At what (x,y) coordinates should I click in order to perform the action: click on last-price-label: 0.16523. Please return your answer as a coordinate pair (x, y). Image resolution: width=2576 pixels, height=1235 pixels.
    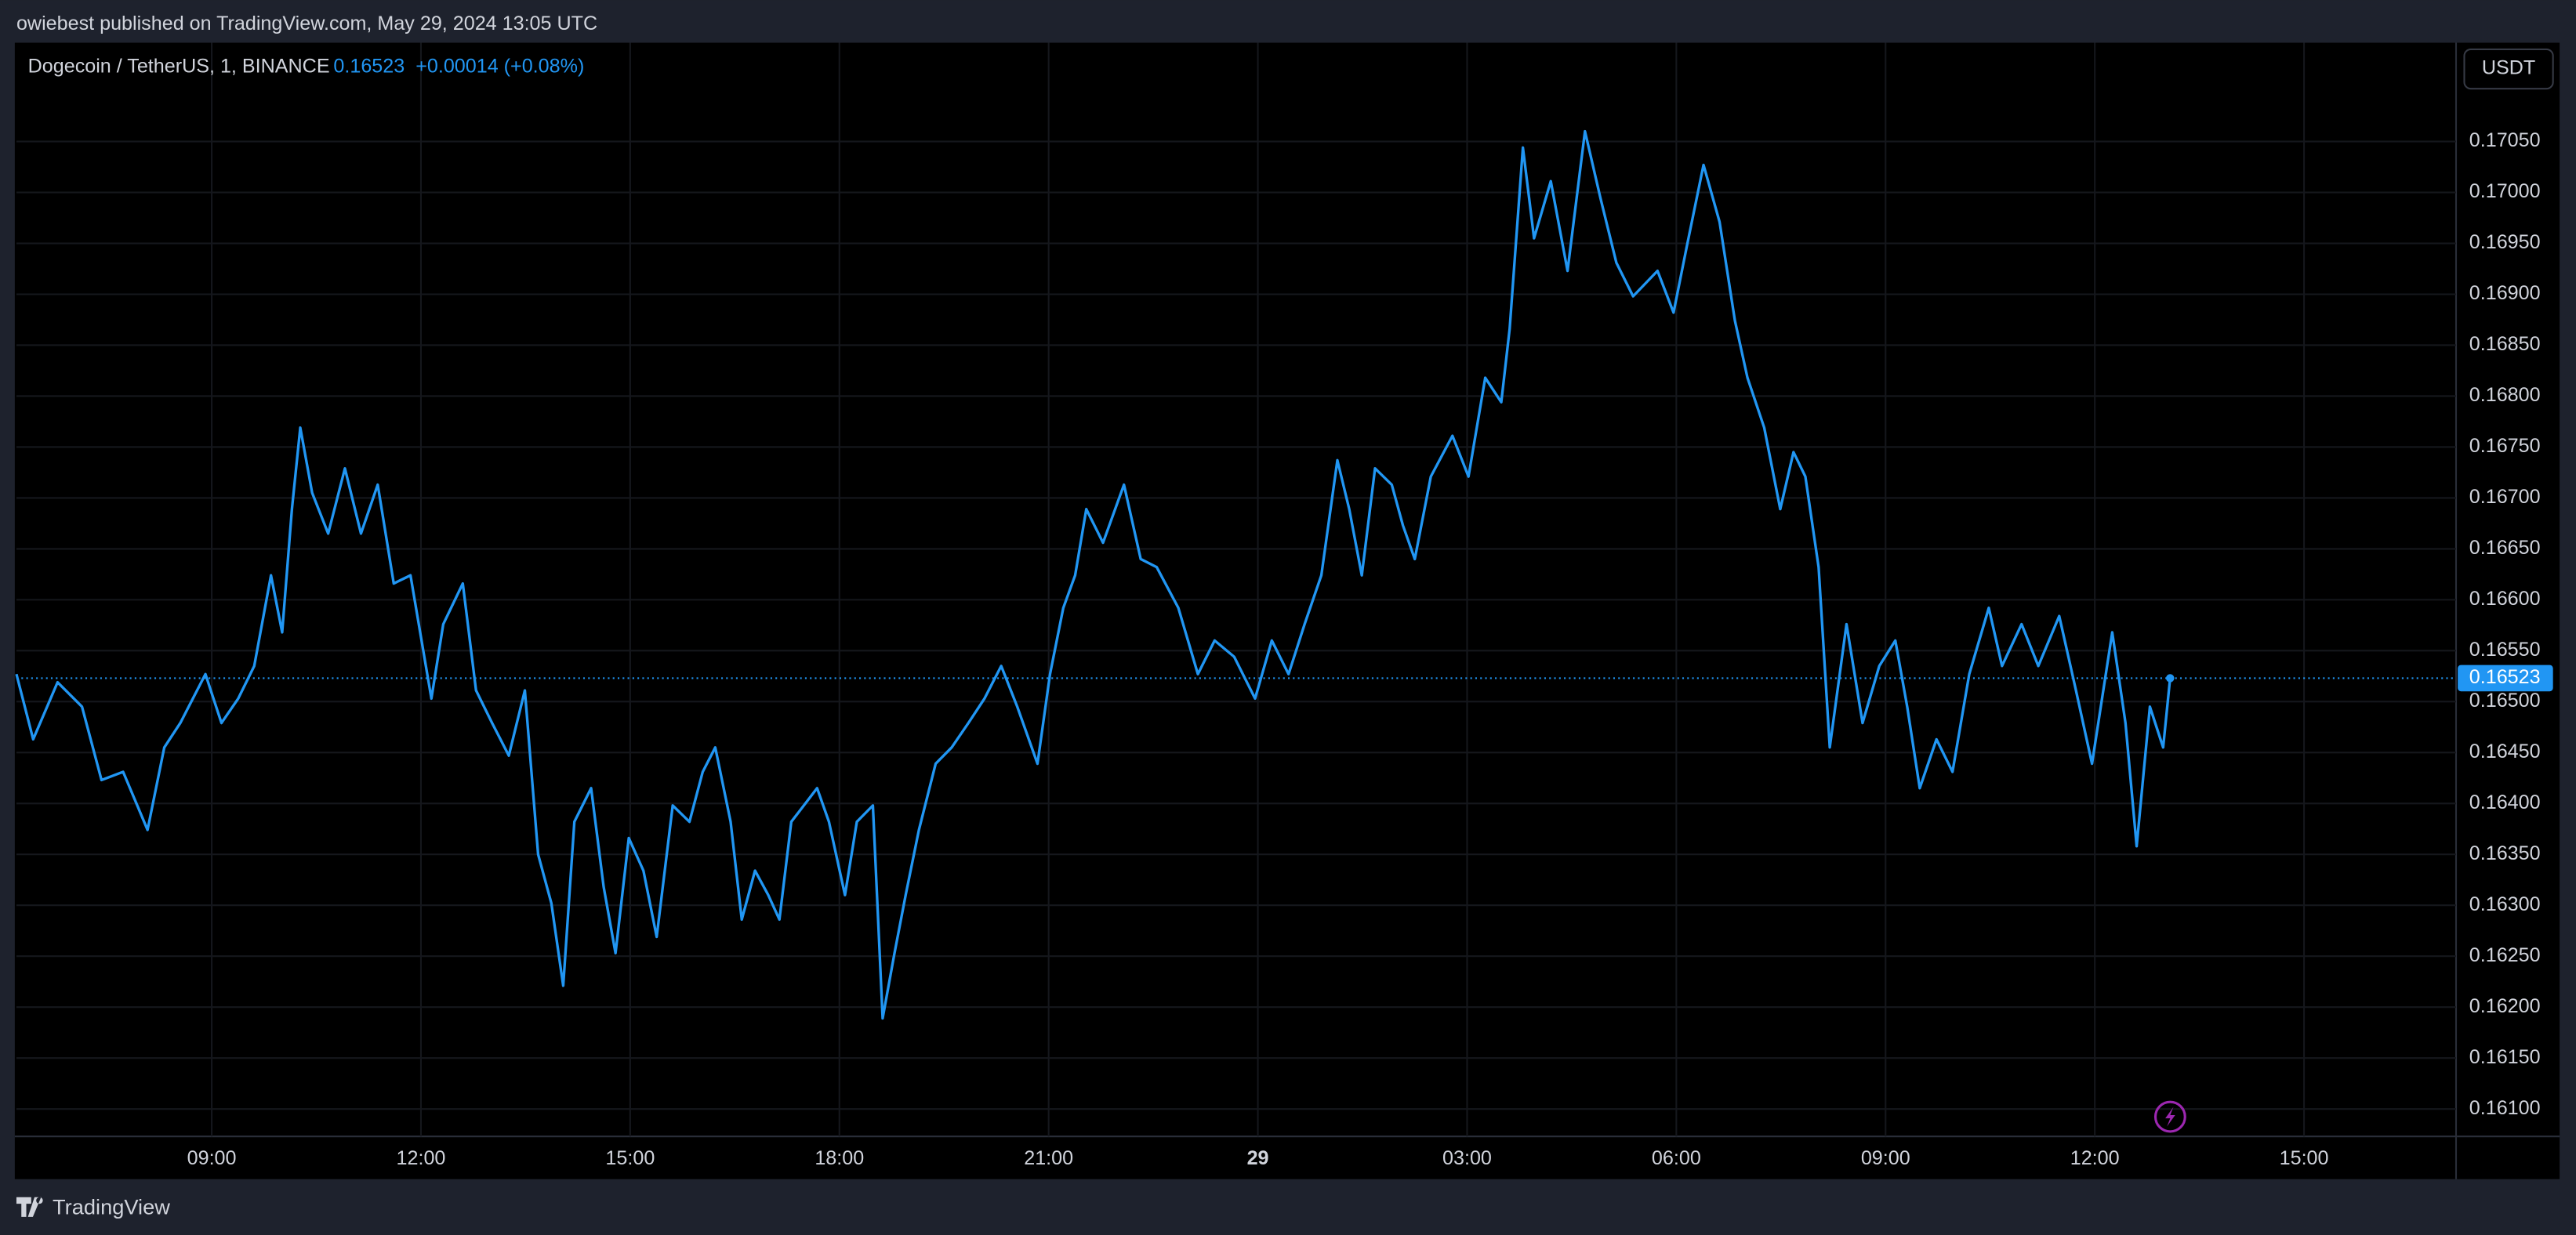
    Looking at the image, I should click on (2505, 677).